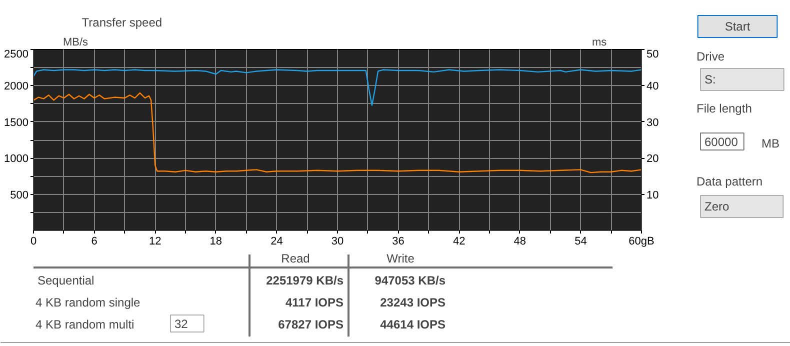 The image size is (790, 346). What do you see at coordinates (295, 259) in the screenshot?
I see `text: Read` at bounding box center [295, 259].